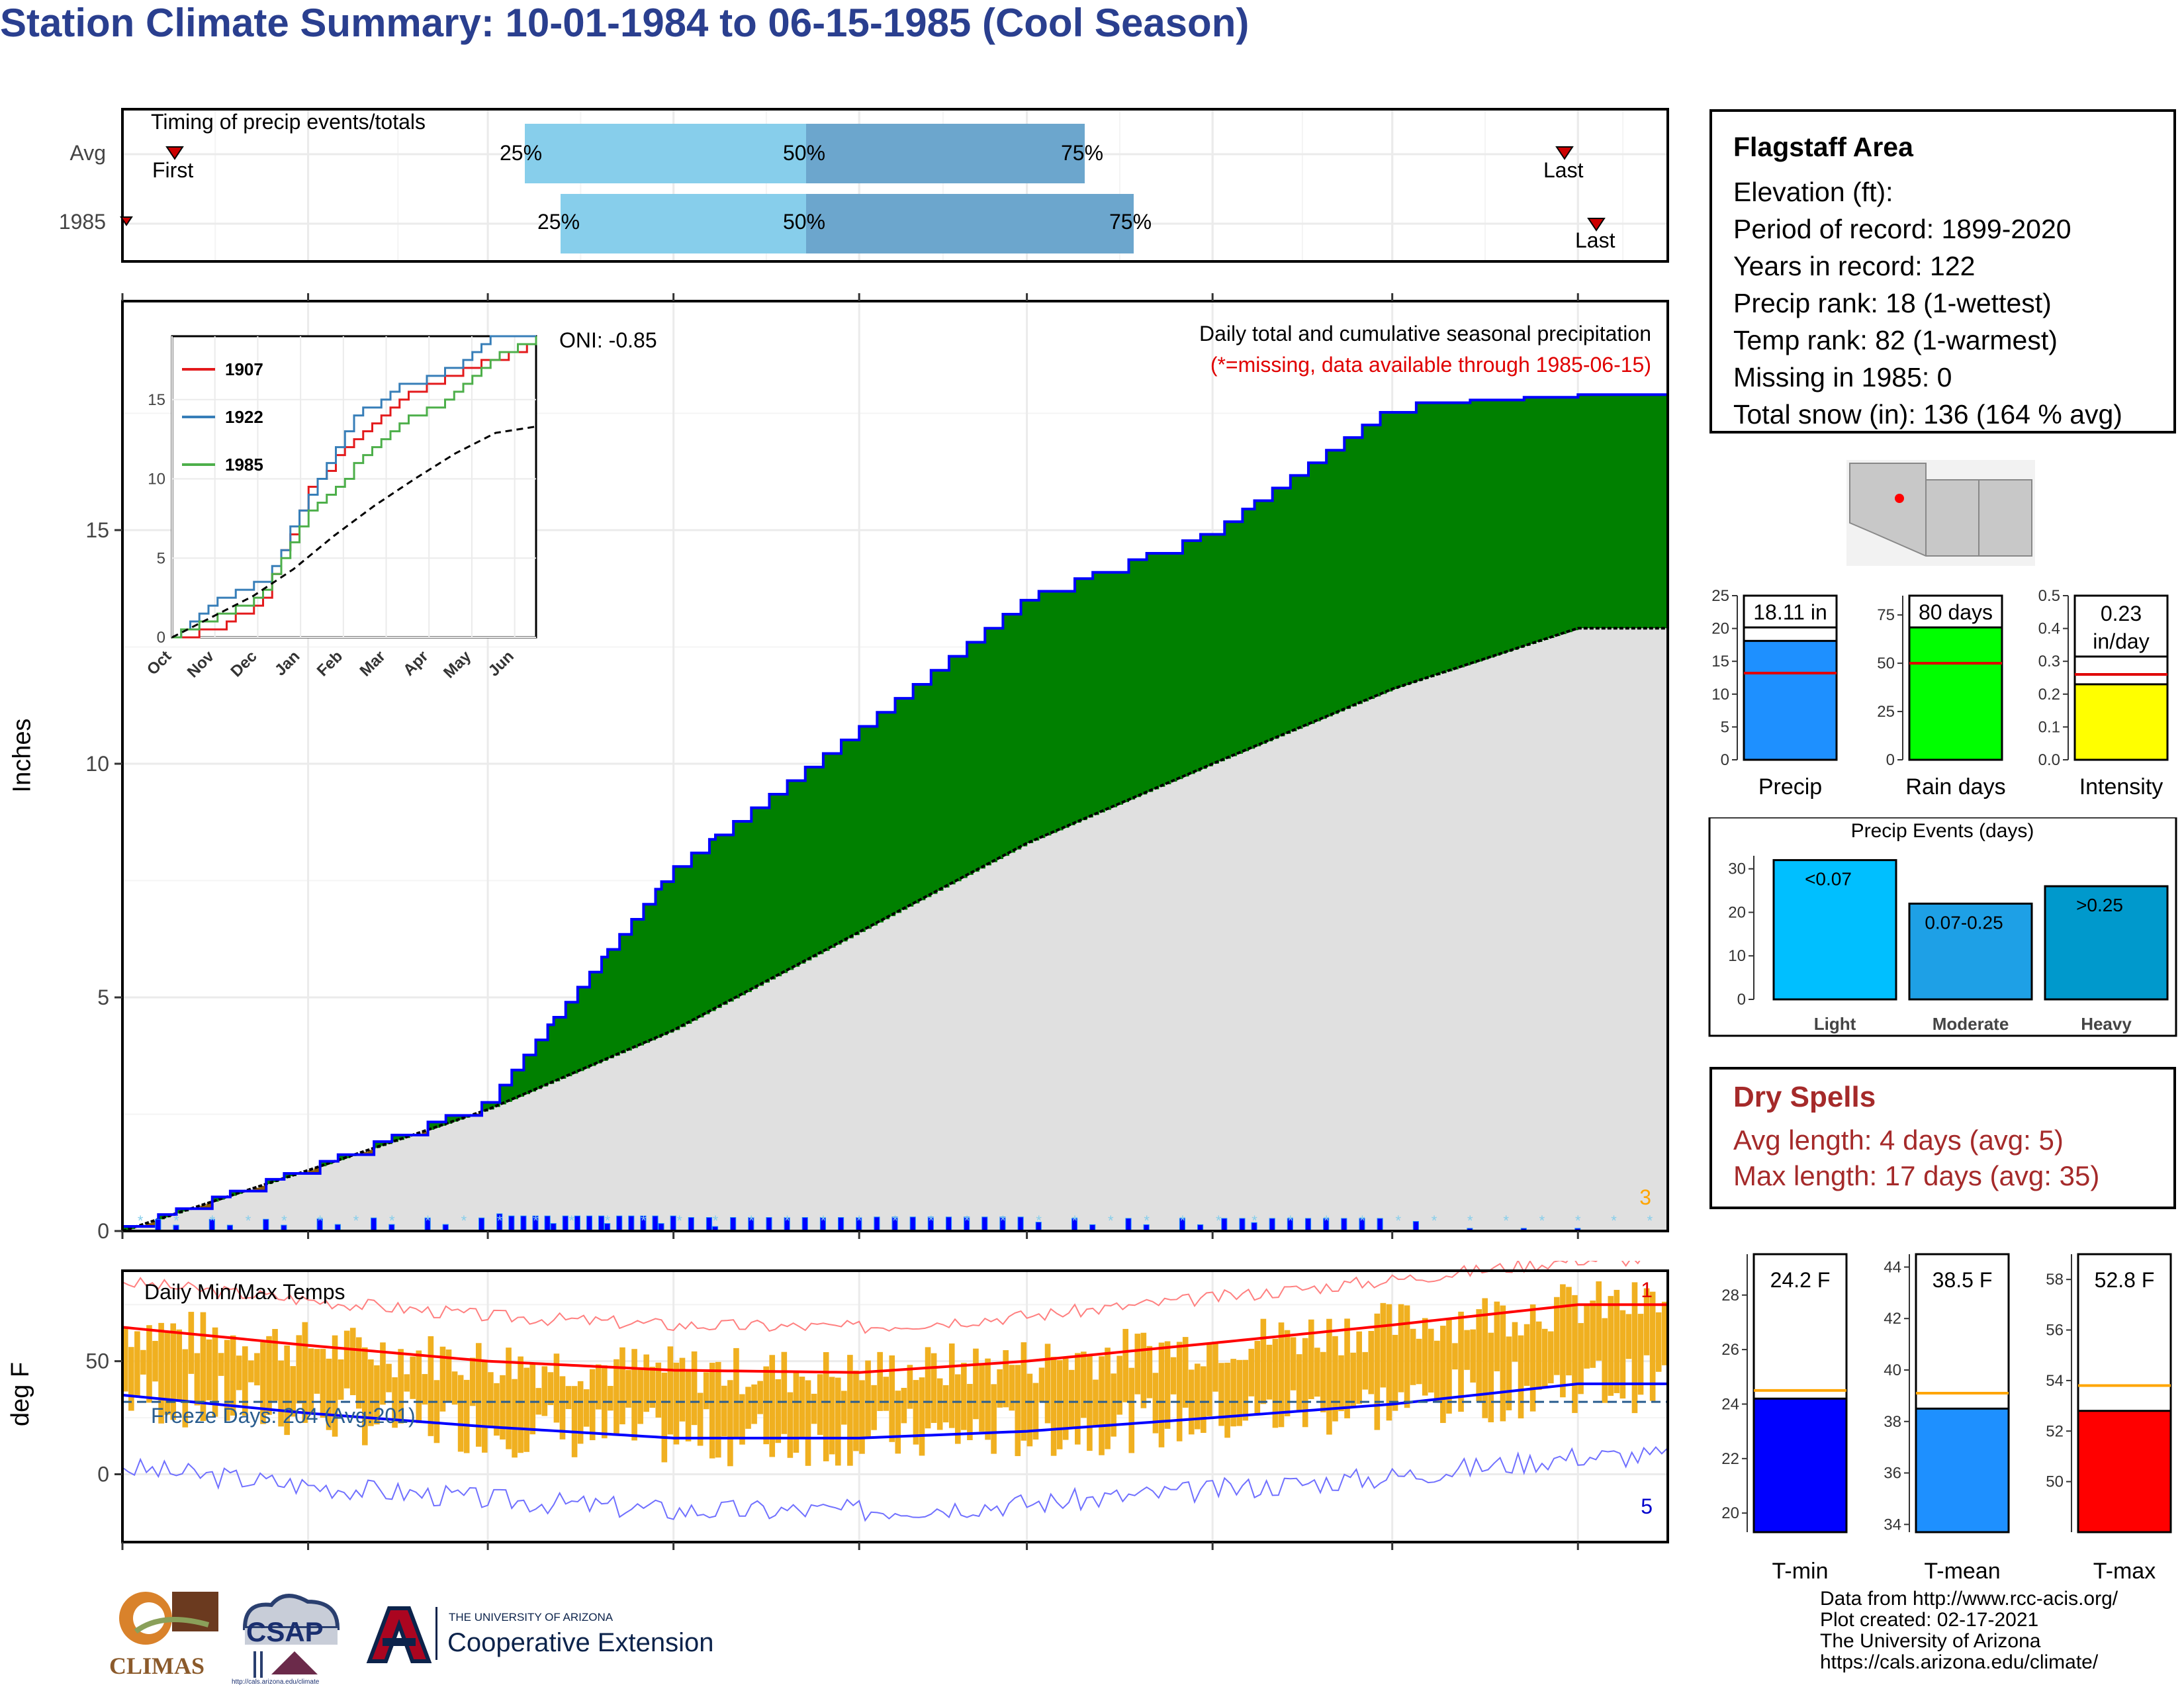 The image size is (2184, 1691). Describe the element at coordinates (608, 340) in the screenshot. I see `oni-label: ONI: -0.85` at that location.